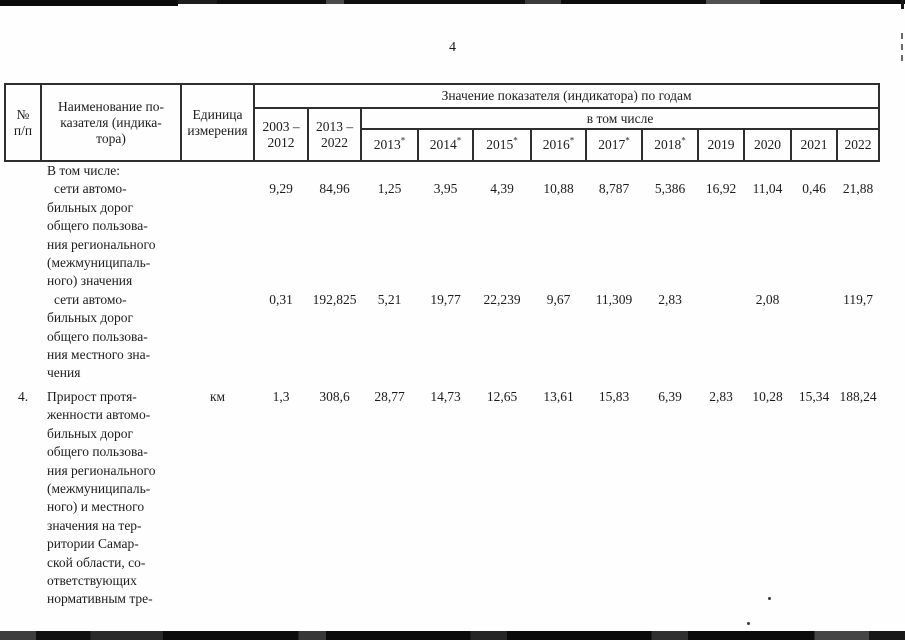 This screenshot has width=905, height=640. What do you see at coordinates (858, 189) in the screenshot?
I see `value-cell: 21,88` at bounding box center [858, 189].